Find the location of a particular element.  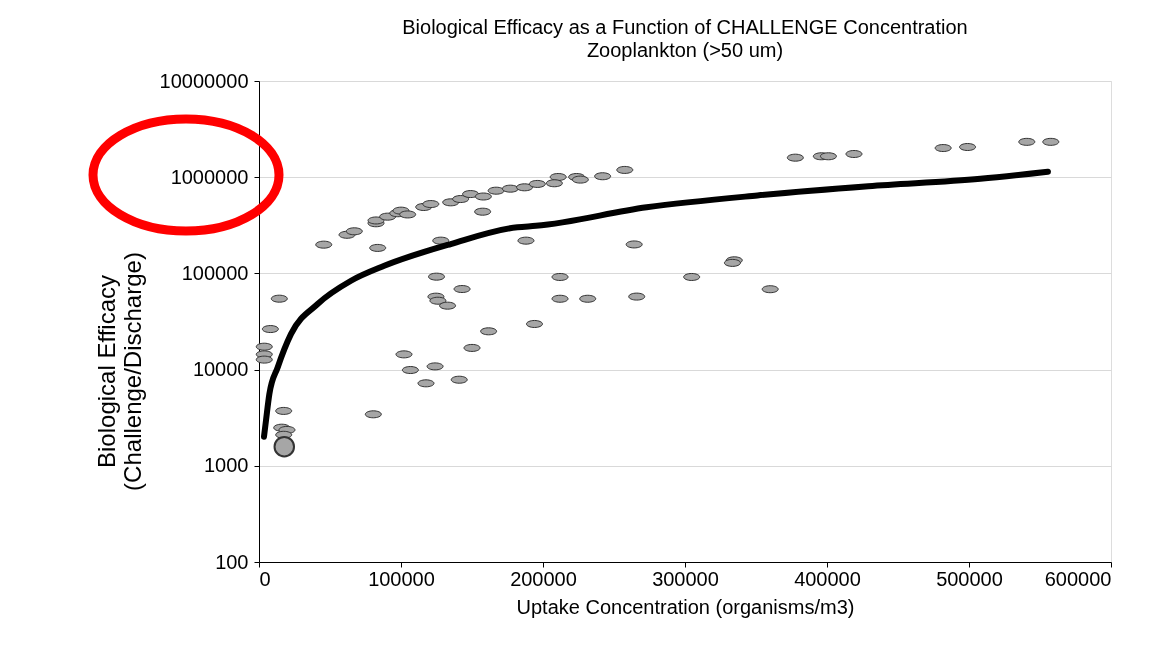

x-tick-label: 500000 is located at coordinates (969, 578).